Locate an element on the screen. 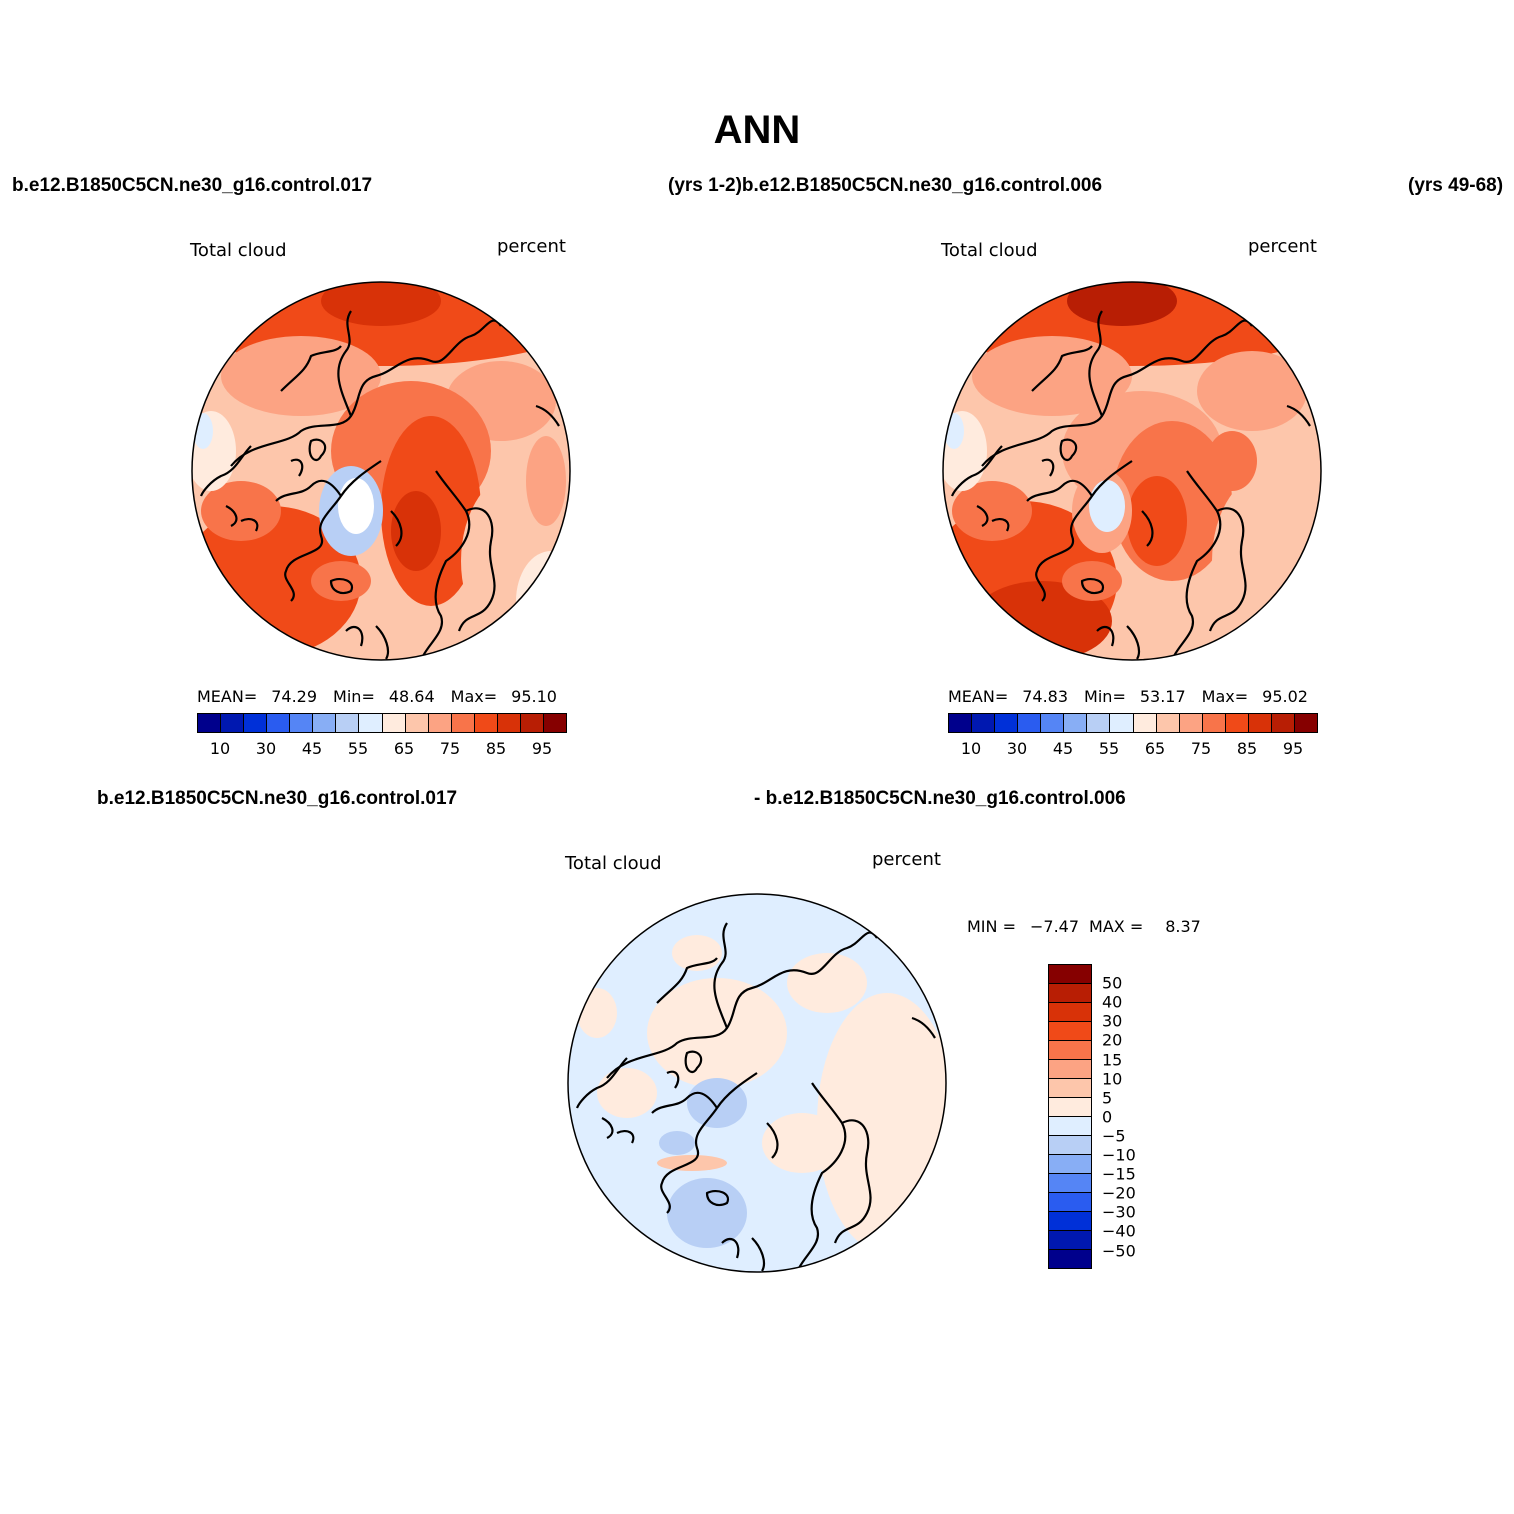  panel2-map is located at coordinates (1132, 471).